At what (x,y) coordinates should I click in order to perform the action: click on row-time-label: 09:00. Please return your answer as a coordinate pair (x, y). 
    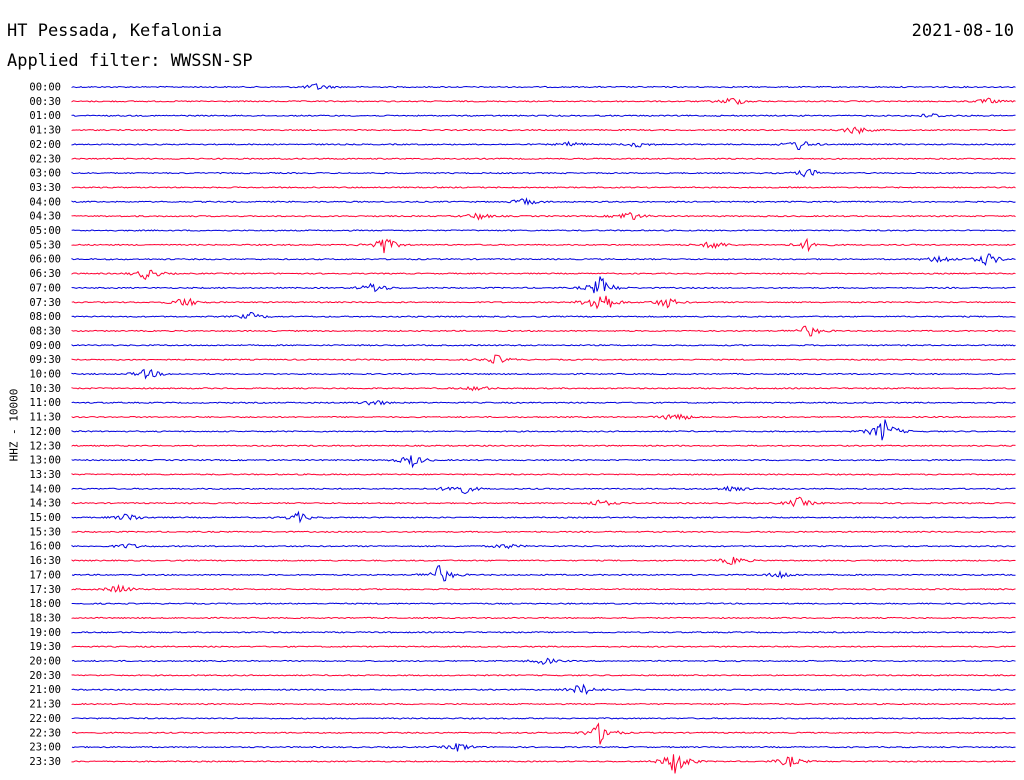
    Looking at the image, I should click on (45, 346).